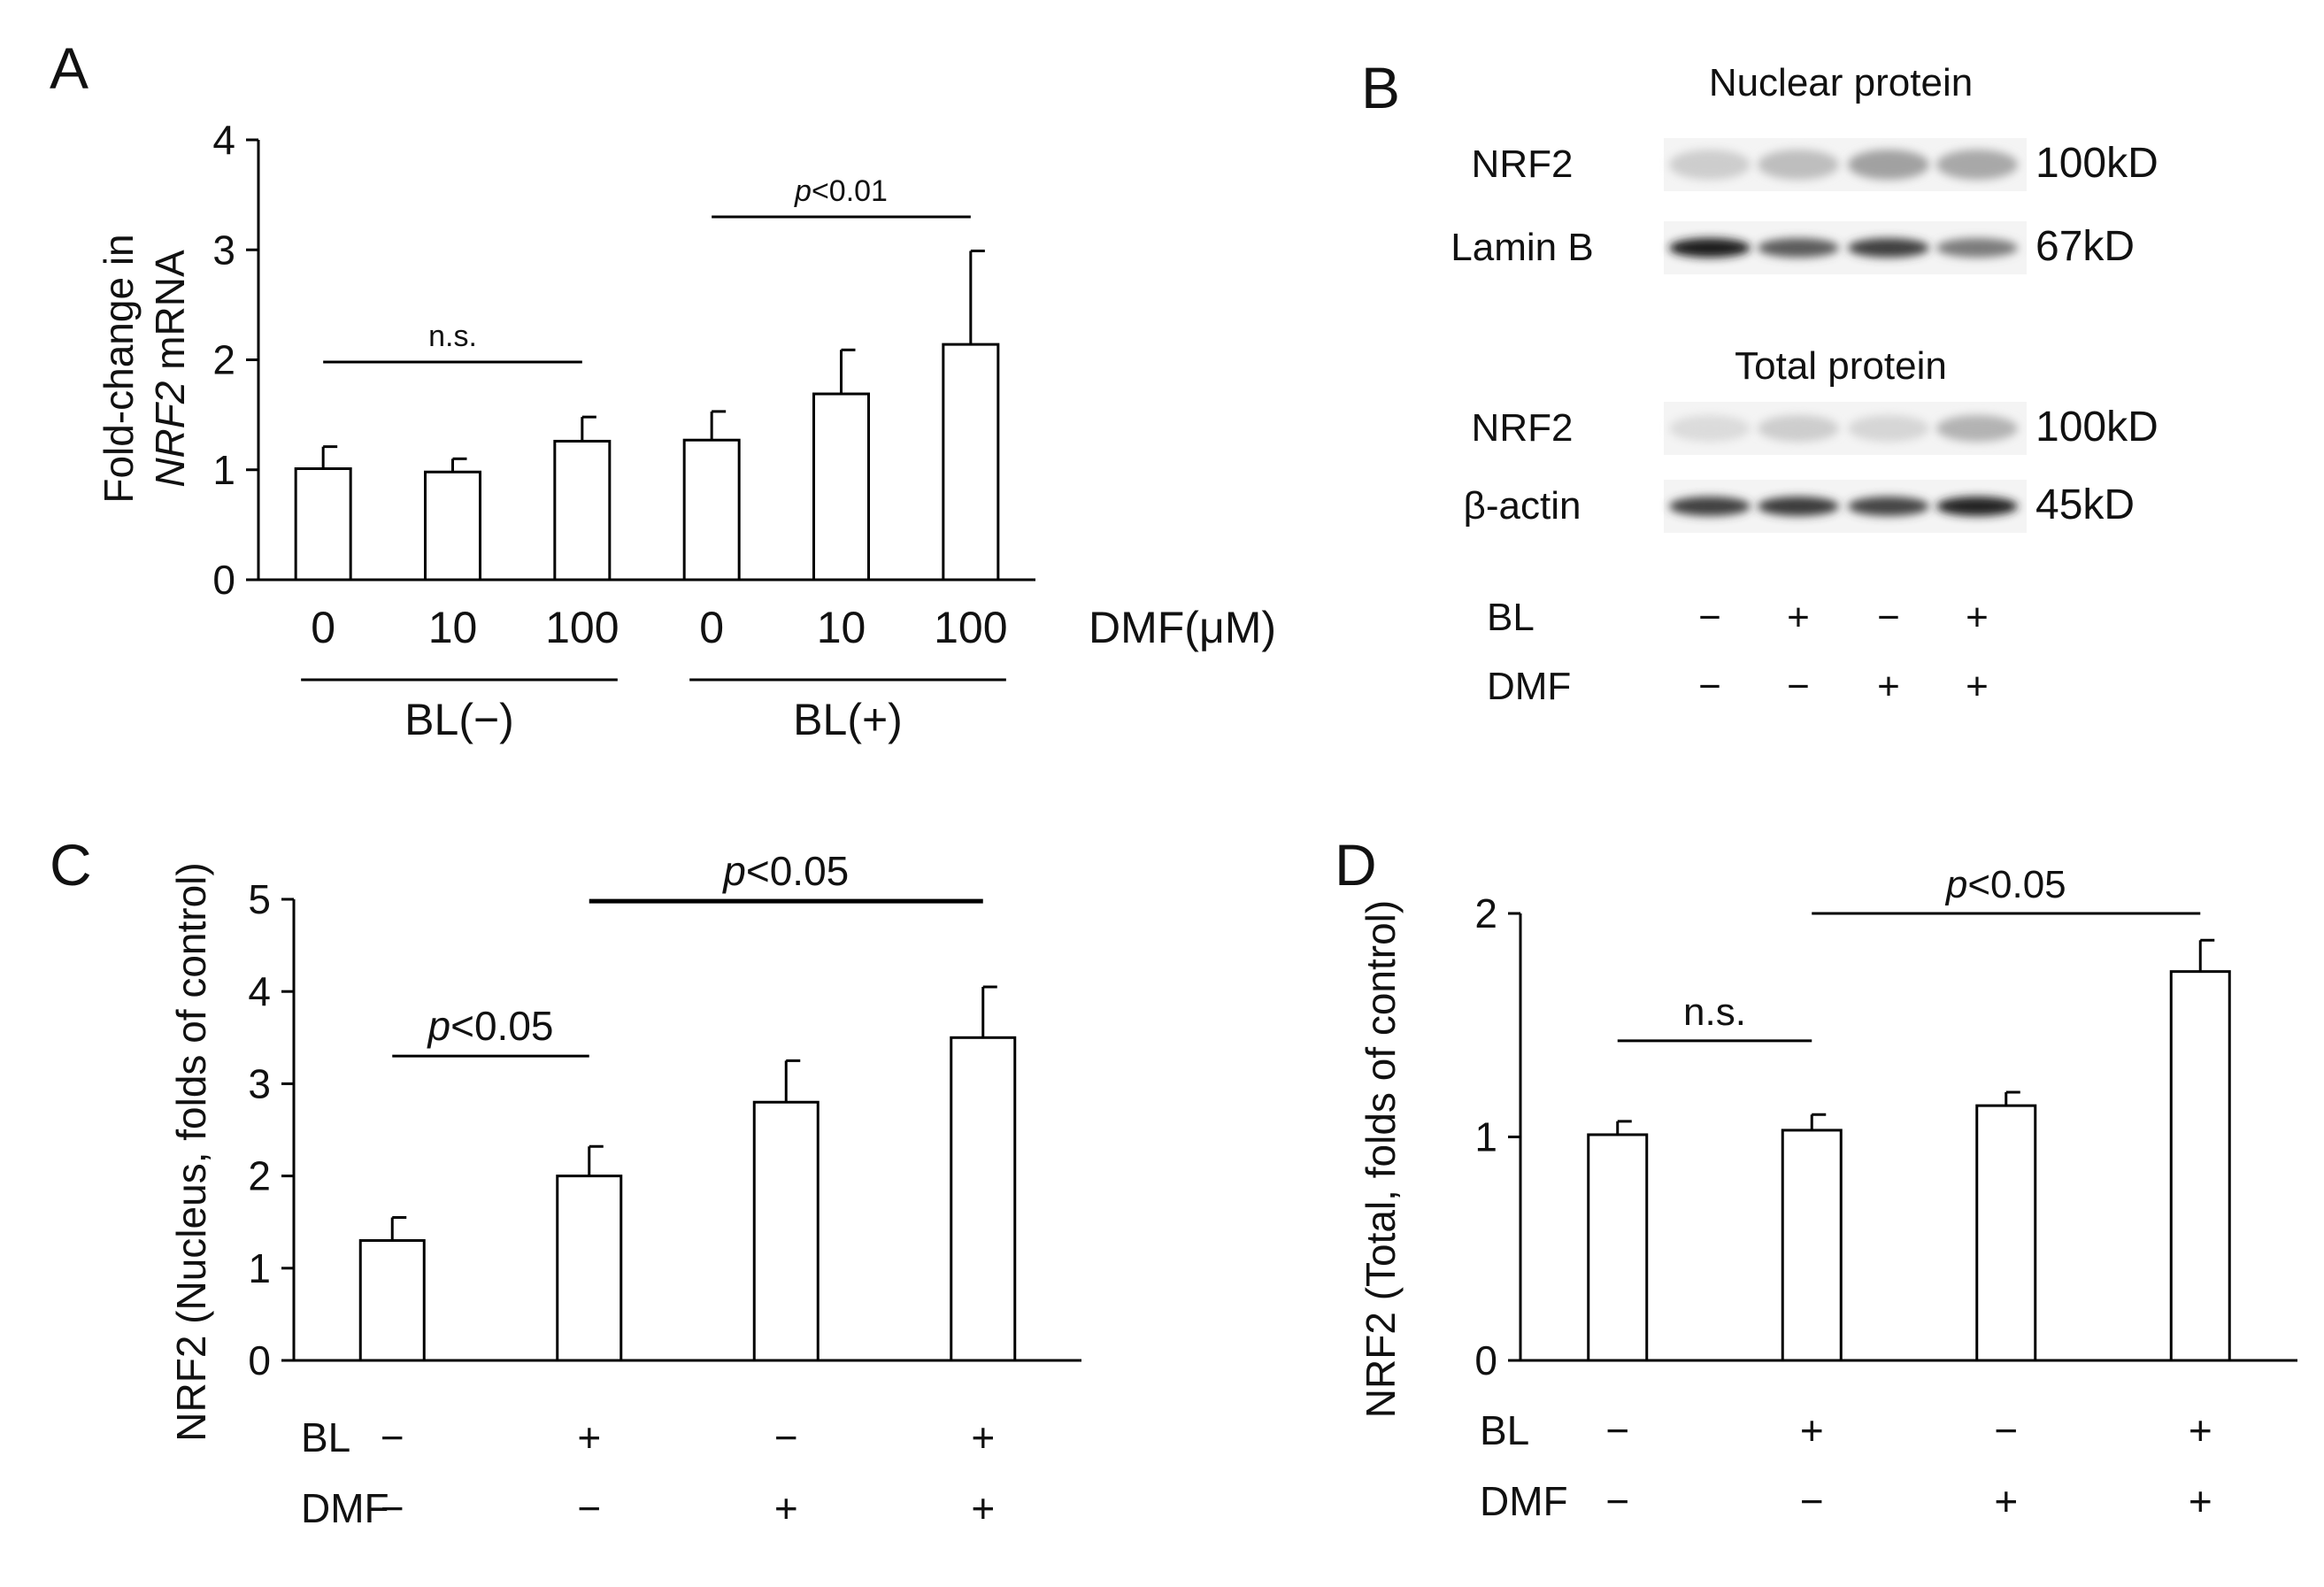  What do you see at coordinates (2085, 504) in the screenshot?
I see `blot-molecular-weight: 45kD` at bounding box center [2085, 504].